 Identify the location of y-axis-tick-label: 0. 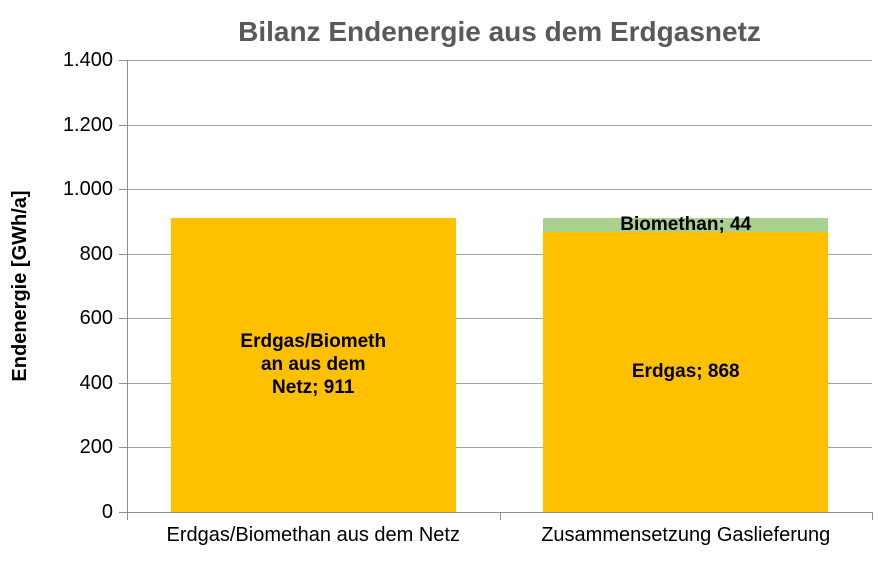
(107, 512).